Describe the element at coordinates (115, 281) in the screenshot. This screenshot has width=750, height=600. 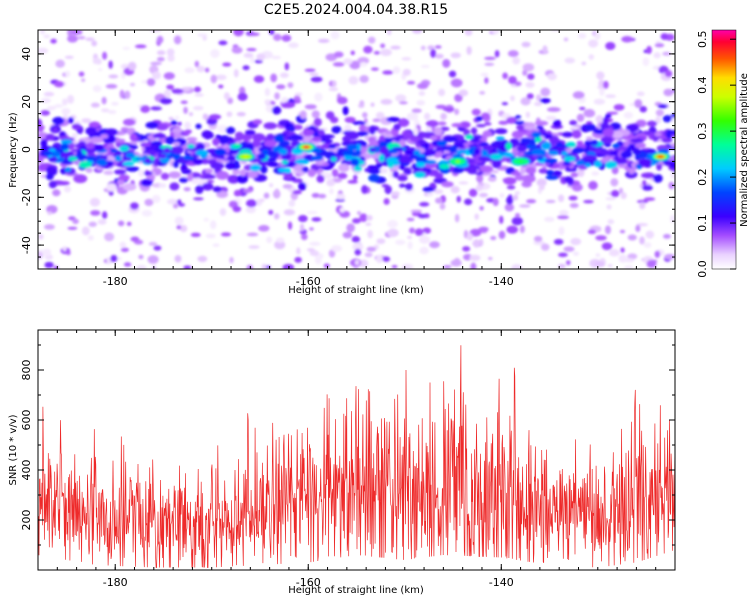
I see `heatmap-x-tick: -180` at that location.